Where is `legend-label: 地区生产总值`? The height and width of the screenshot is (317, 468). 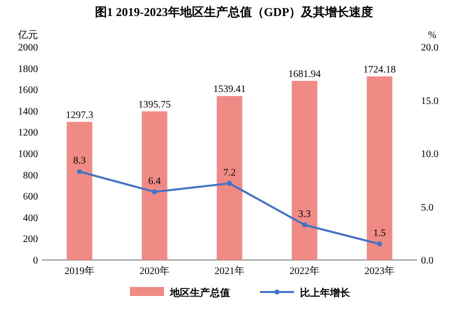
legend-label: 地区生产总值 is located at coordinates (199, 293).